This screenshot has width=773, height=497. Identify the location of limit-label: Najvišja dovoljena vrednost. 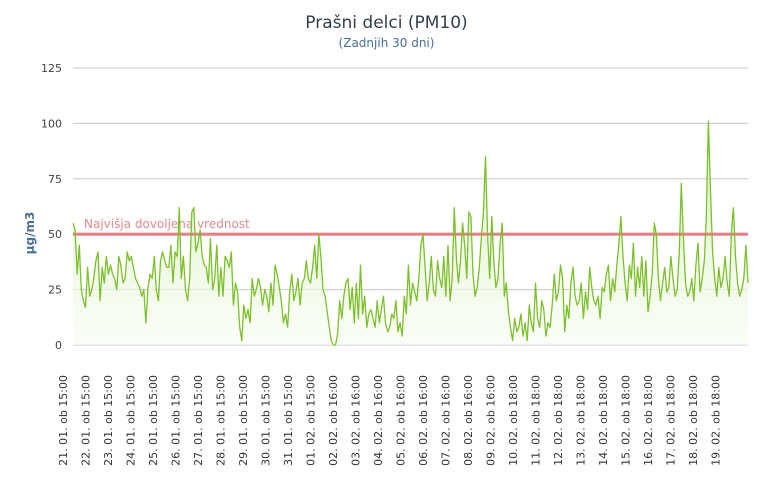
(167, 224).